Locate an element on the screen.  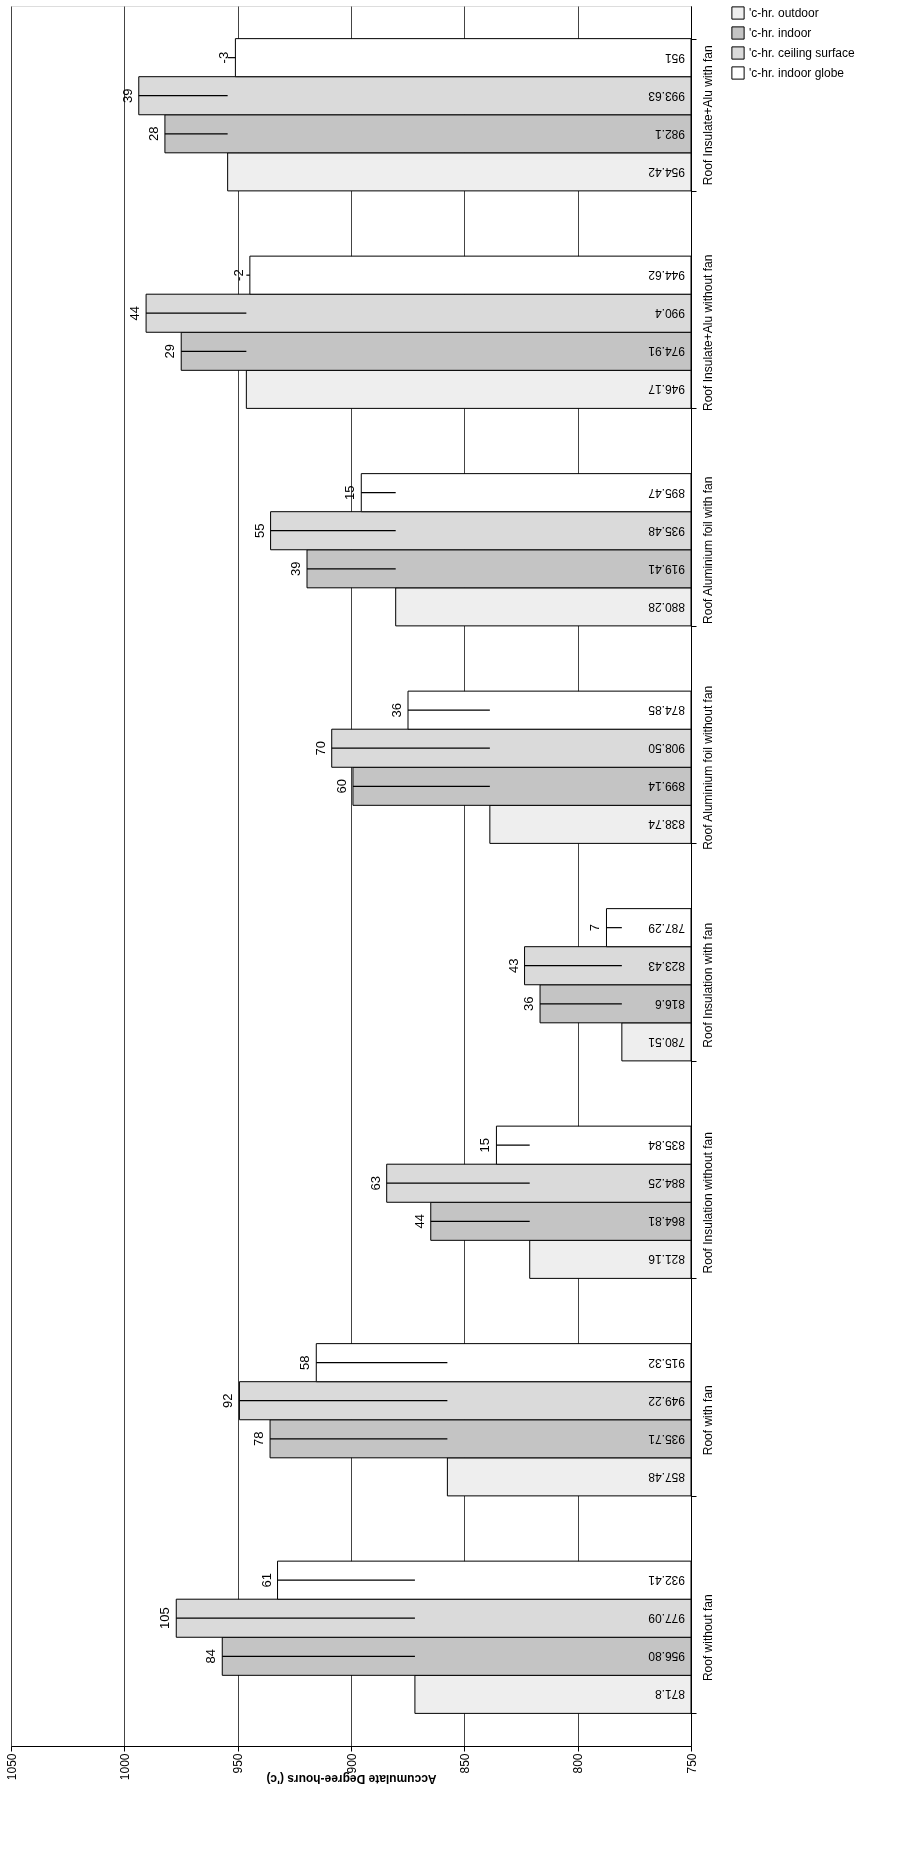
data-label: 835.84 is located at coordinates (666, 1145).